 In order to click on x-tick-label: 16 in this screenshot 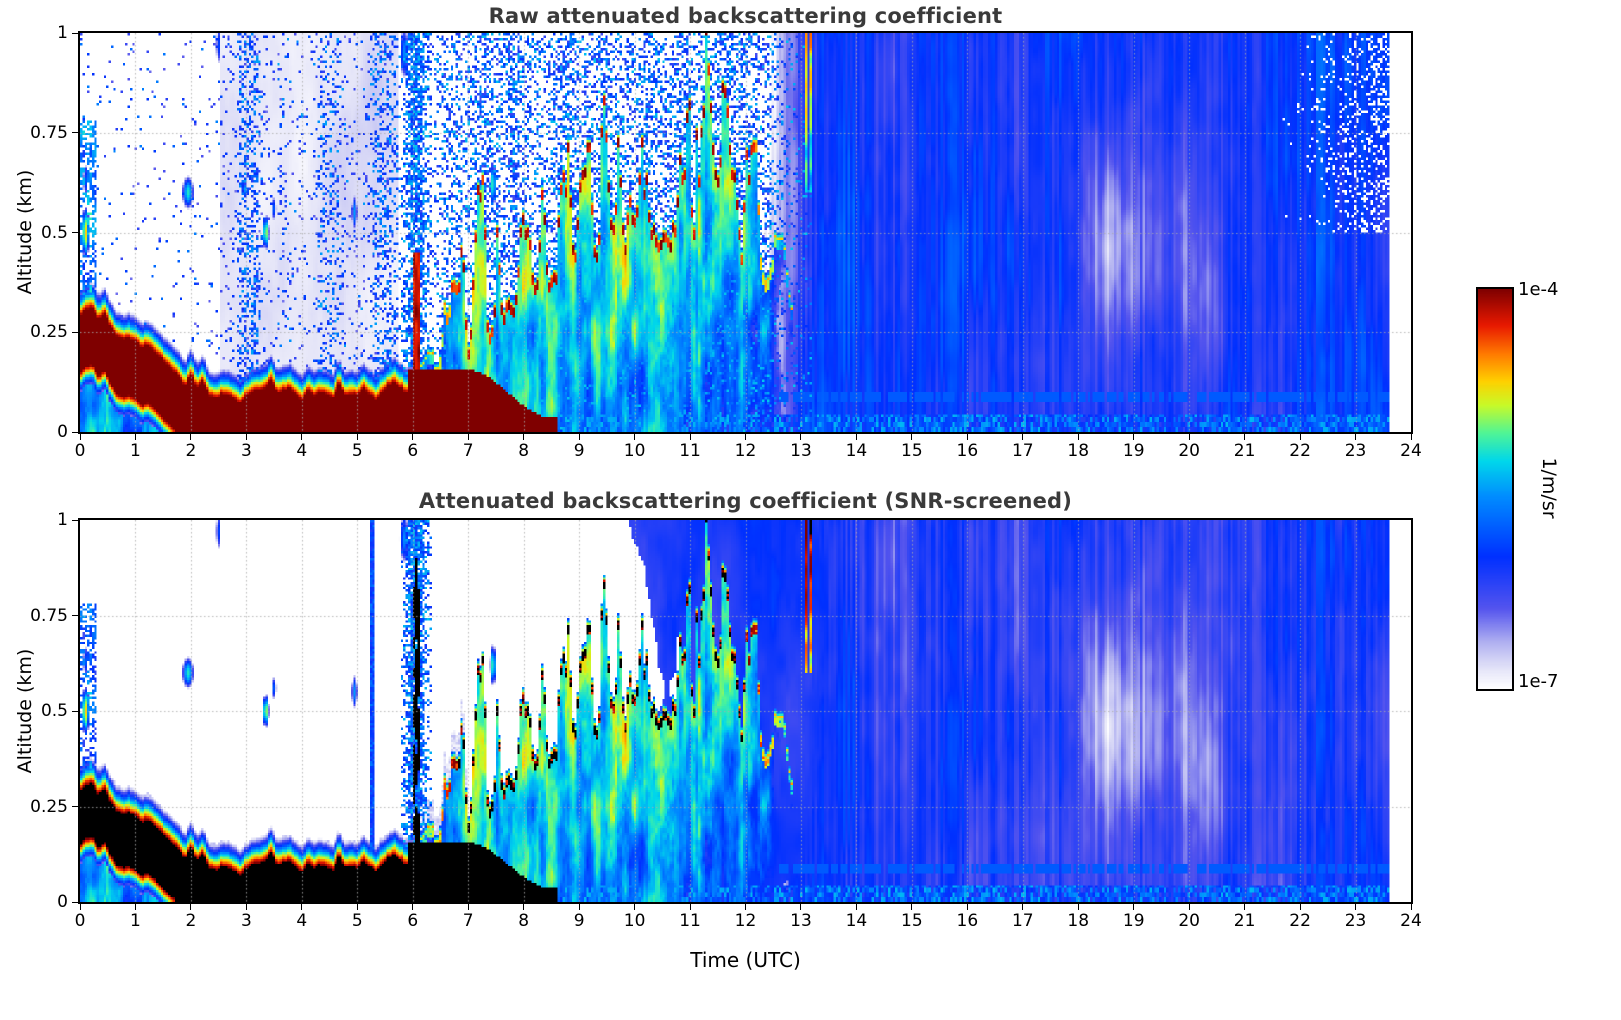, I will do `click(967, 451)`.